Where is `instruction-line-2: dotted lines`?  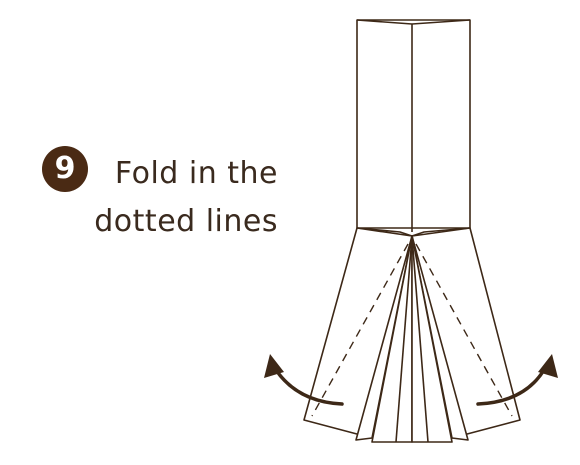
instruction-line-2: dotted lines is located at coordinates (186, 221).